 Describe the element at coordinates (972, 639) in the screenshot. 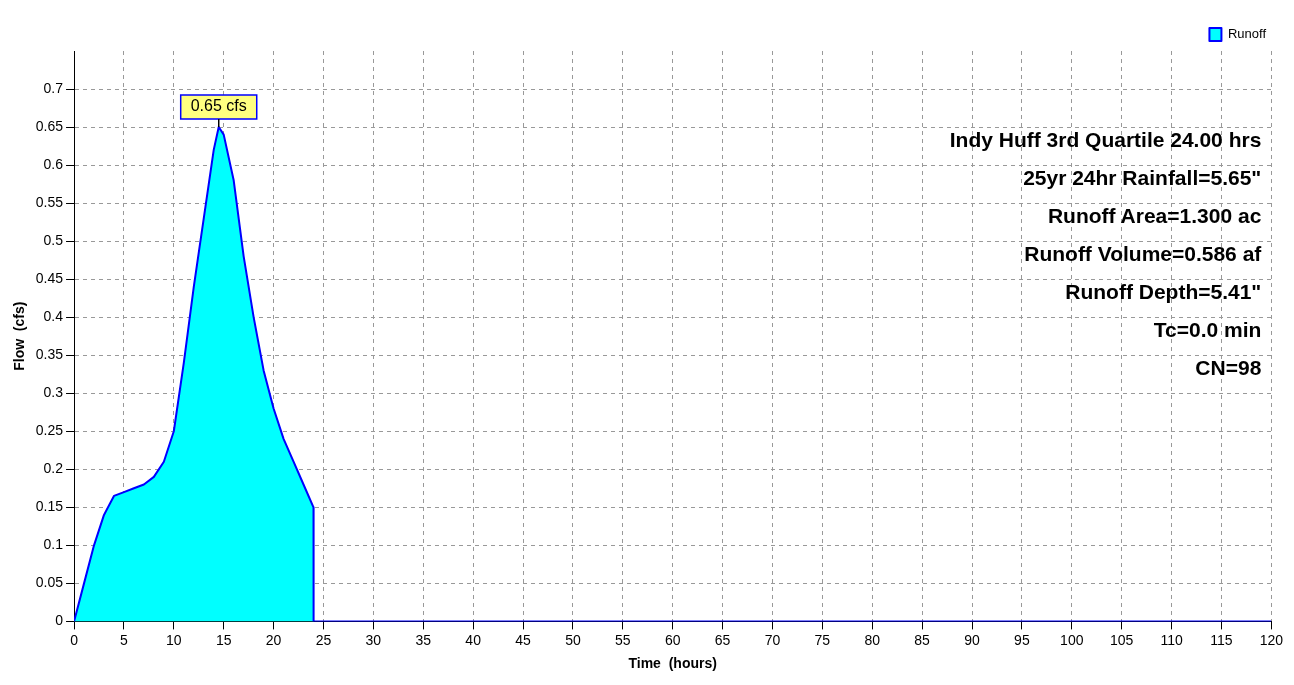

I see `x-tick-label: 90` at that location.